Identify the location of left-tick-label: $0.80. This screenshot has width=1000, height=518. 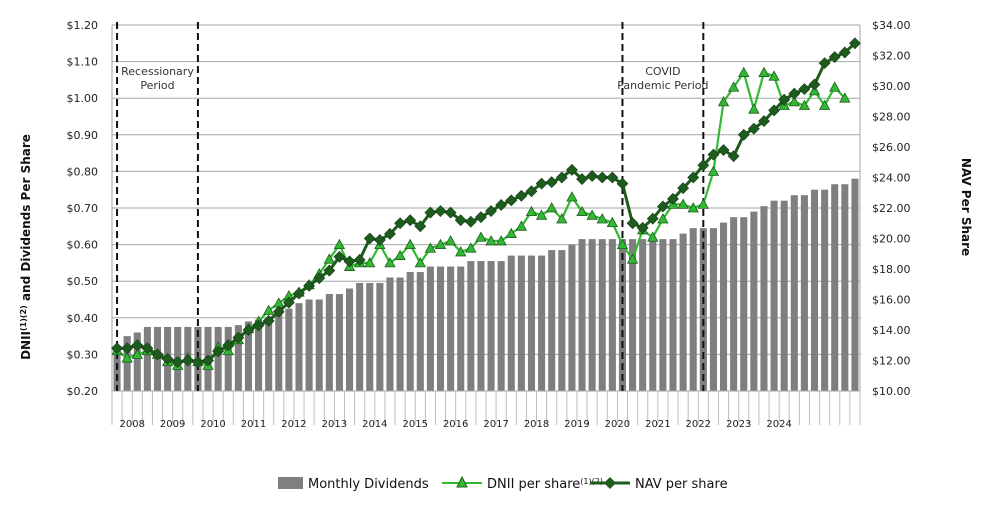
(83, 171).